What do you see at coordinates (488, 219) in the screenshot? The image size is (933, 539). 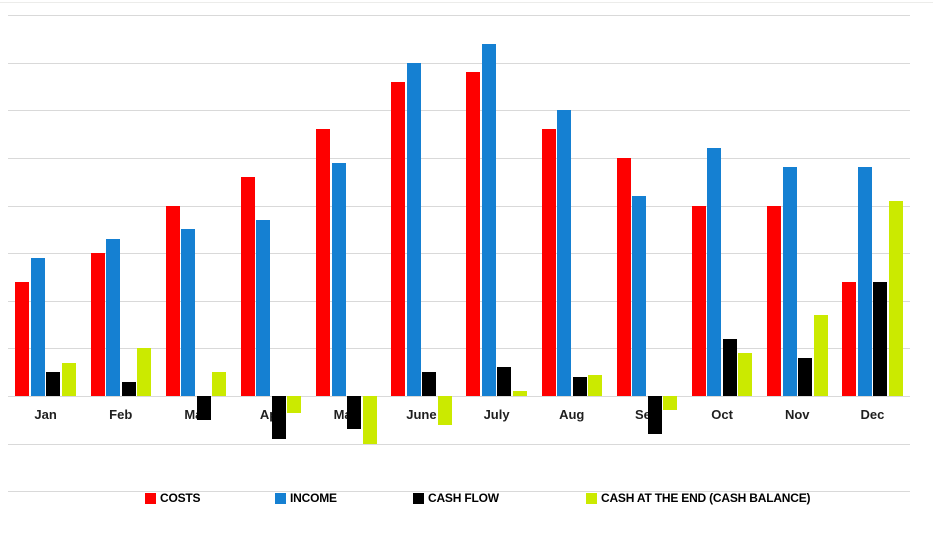 I see `bar-income-july` at bounding box center [488, 219].